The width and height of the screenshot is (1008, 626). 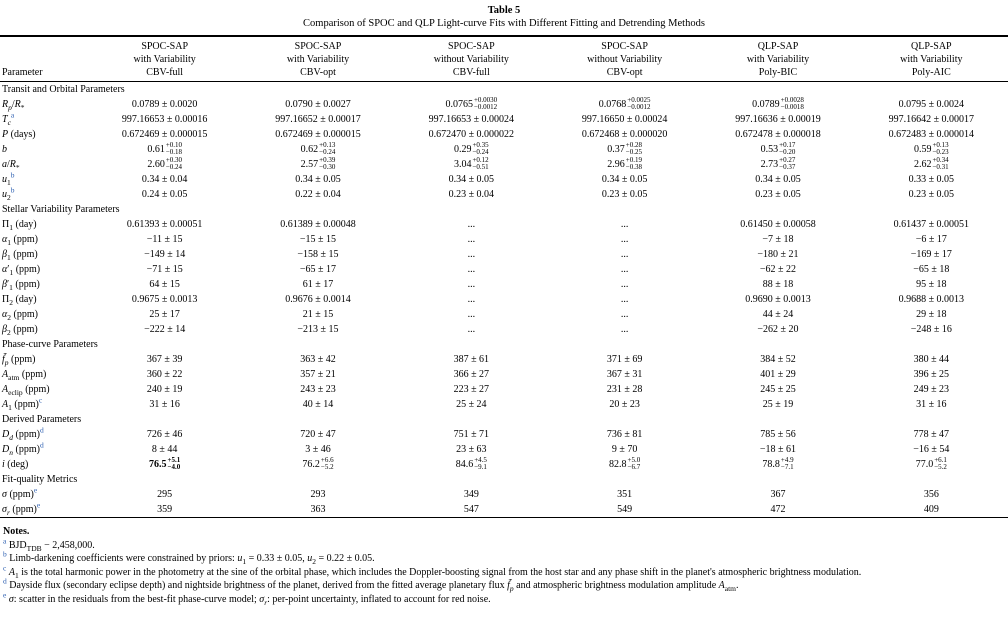 What do you see at coordinates (931, 434) in the screenshot?
I see `value-cell: 778 ± 47` at bounding box center [931, 434].